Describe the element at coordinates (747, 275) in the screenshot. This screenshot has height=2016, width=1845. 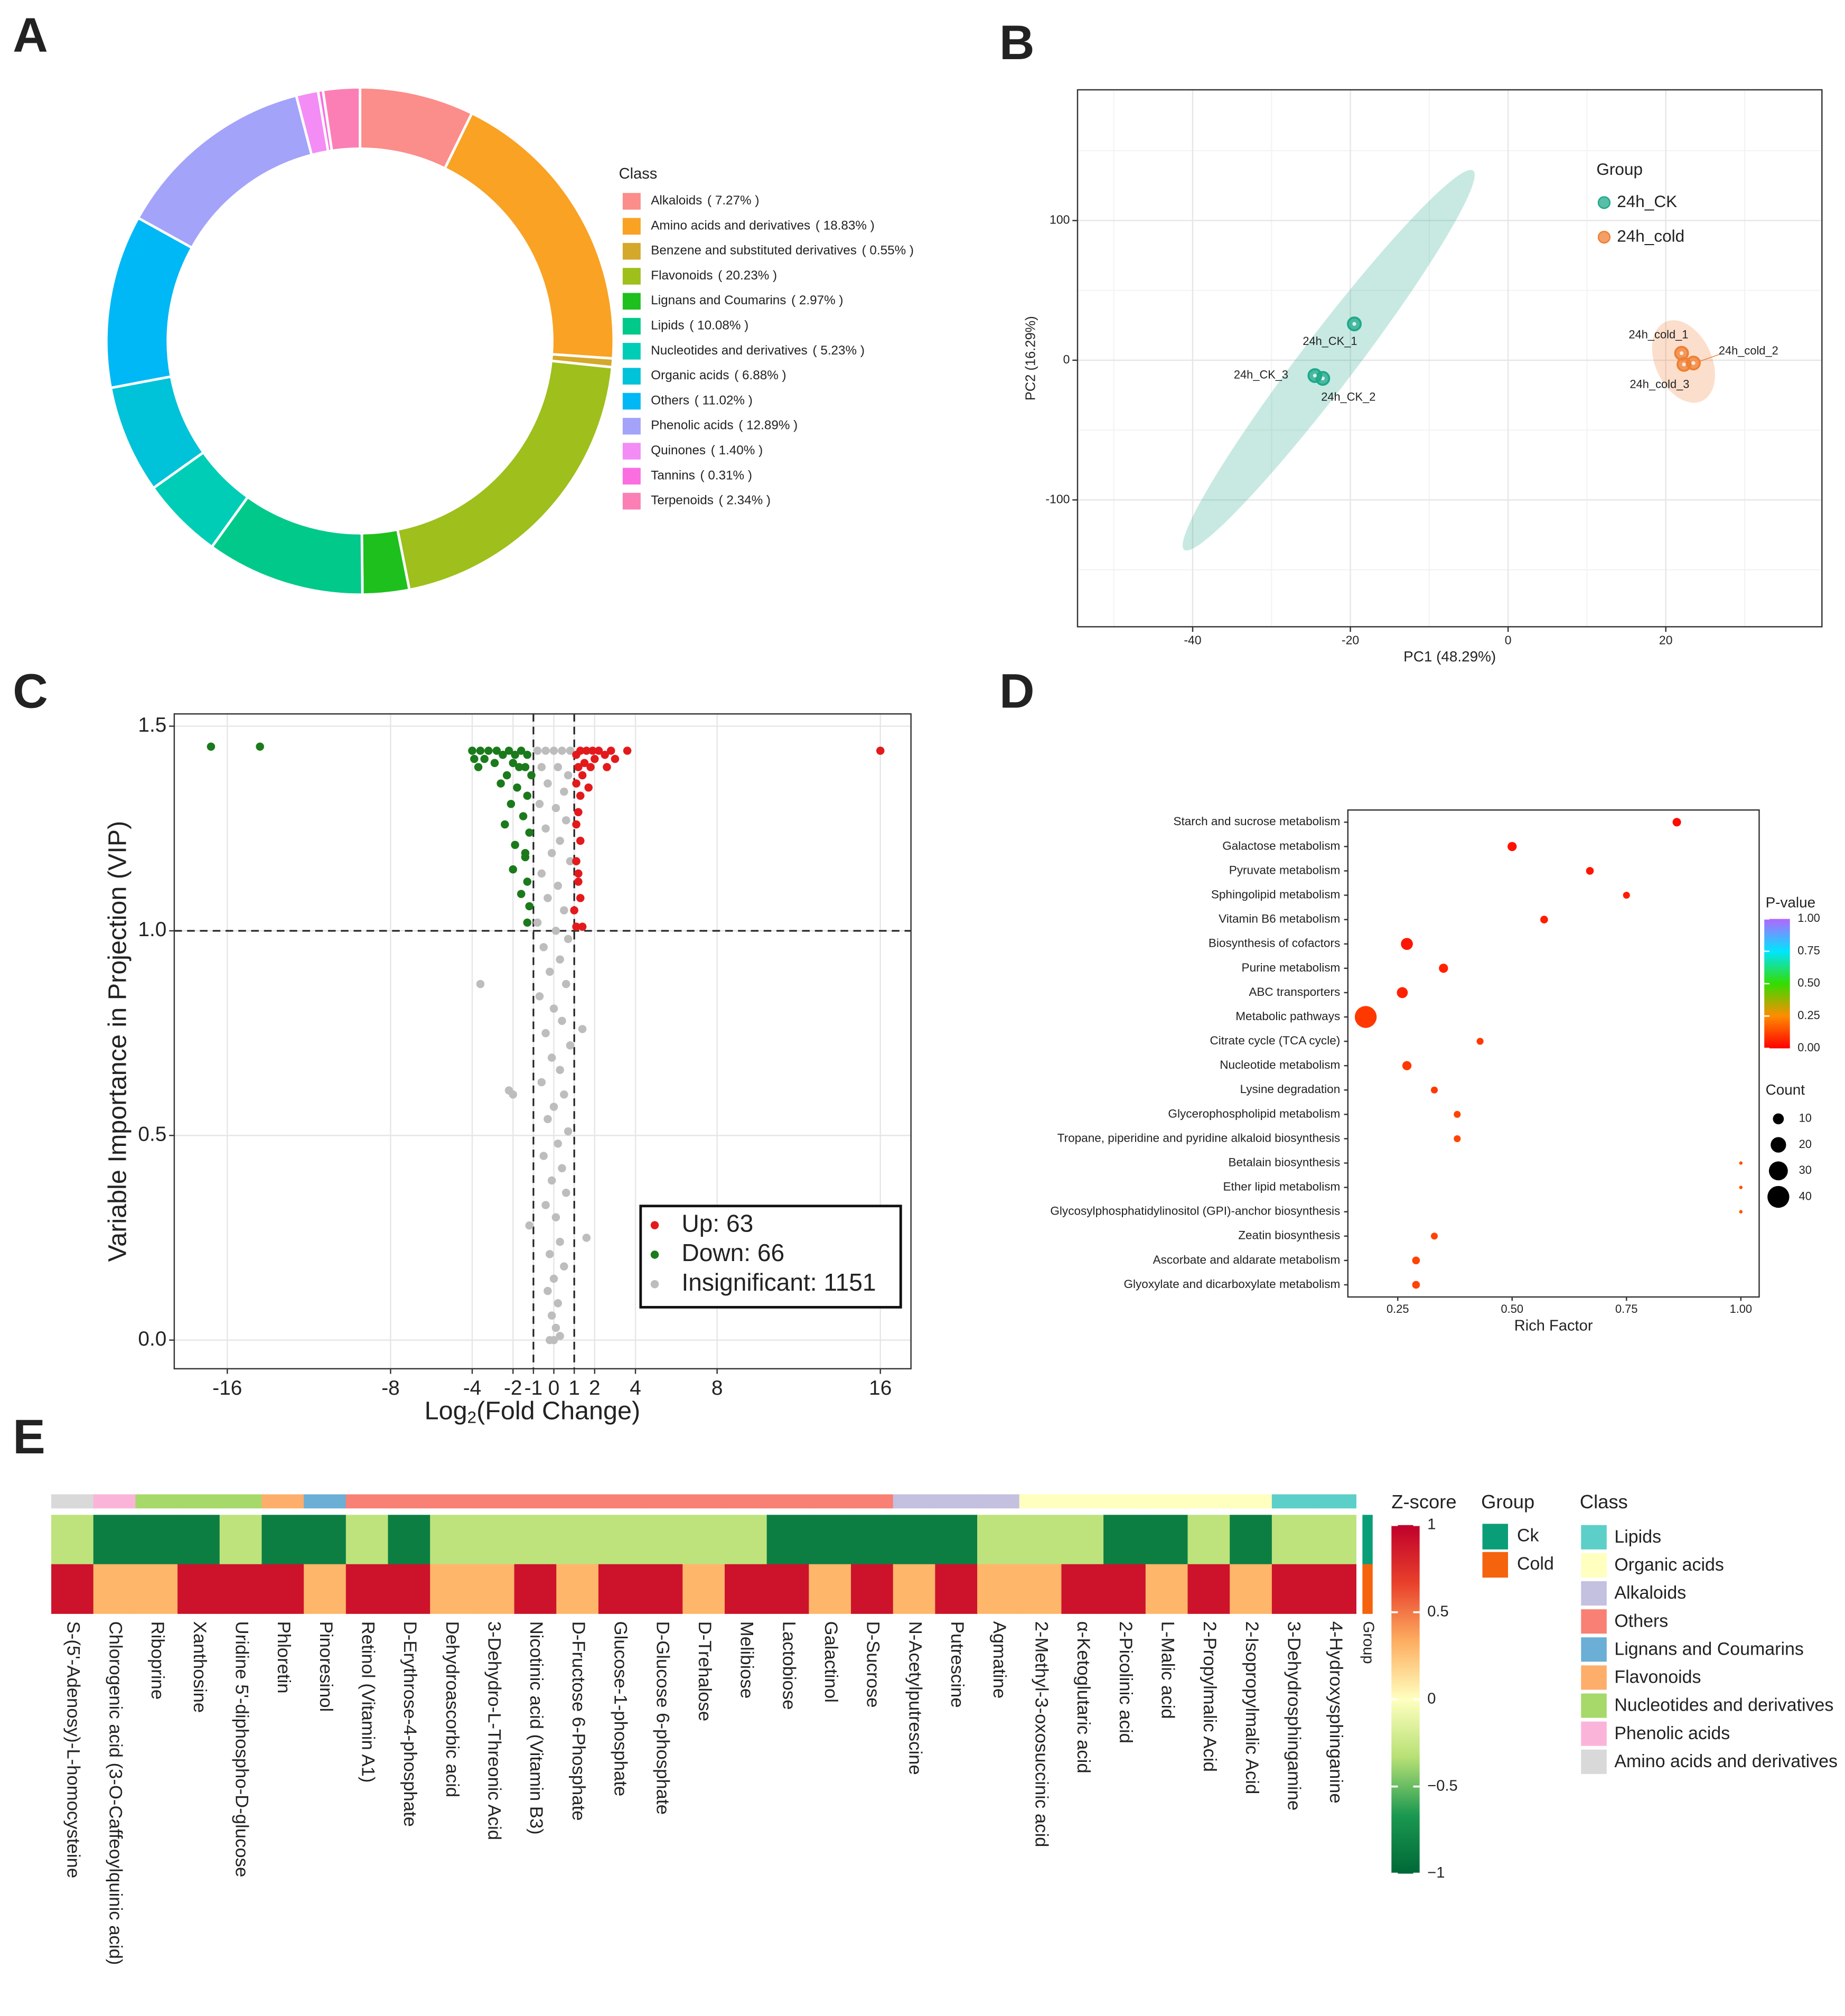
I see `legend-value: ( 20.23% )` at that location.